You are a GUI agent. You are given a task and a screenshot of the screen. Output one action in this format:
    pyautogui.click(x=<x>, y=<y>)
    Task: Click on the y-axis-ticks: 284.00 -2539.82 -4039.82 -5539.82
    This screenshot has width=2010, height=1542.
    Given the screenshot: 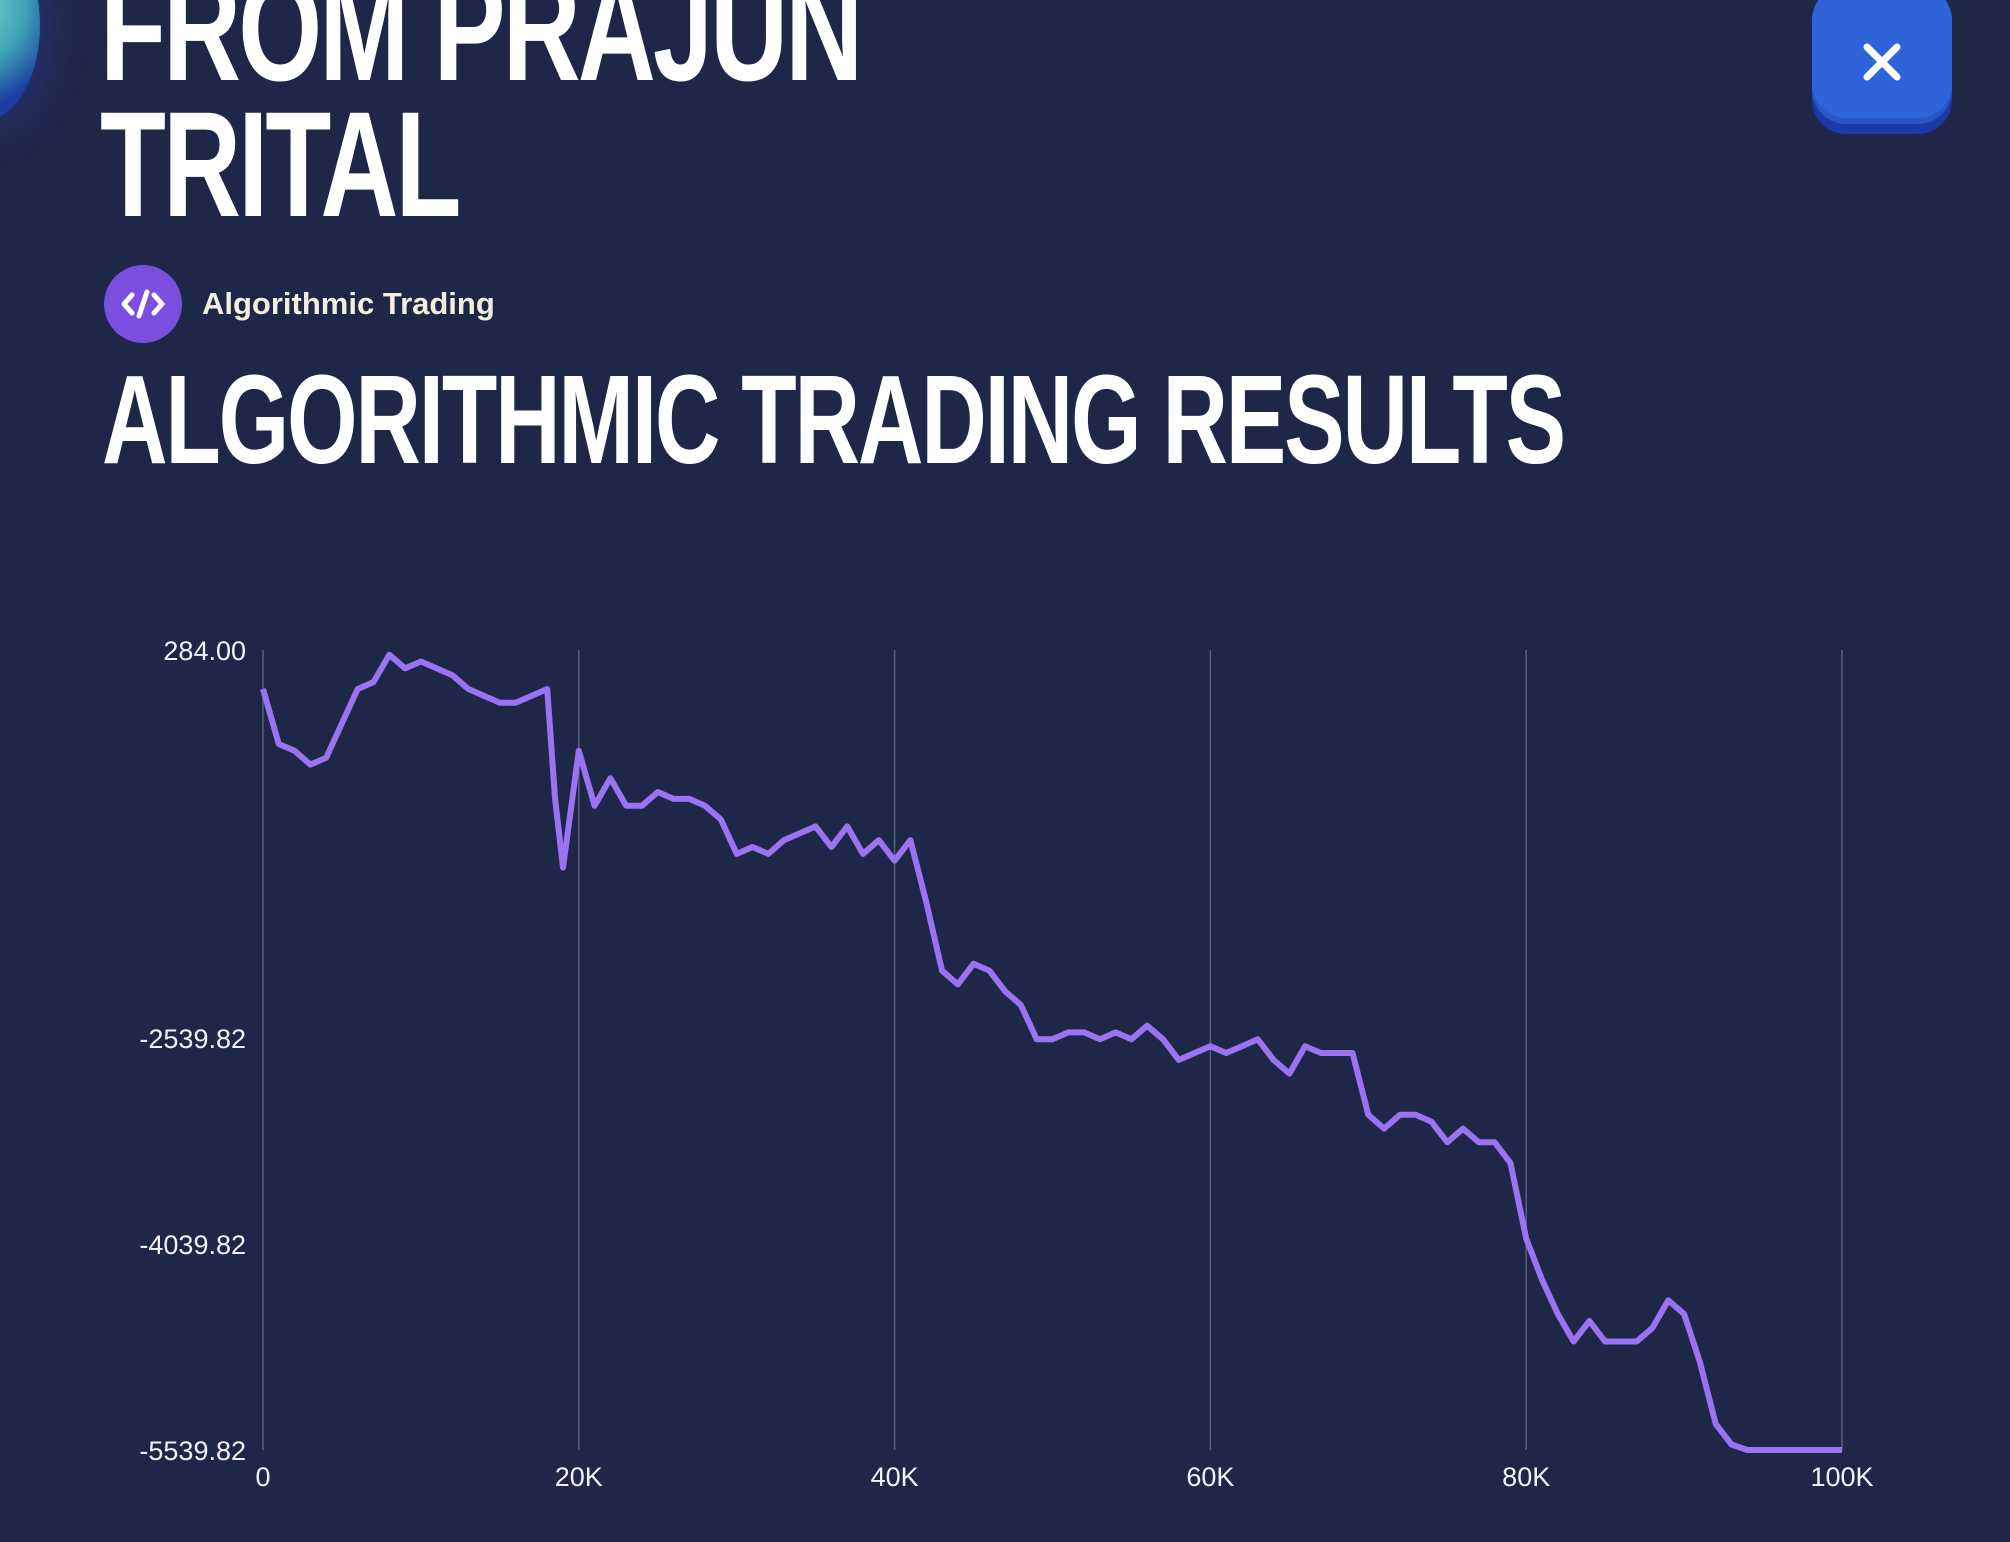 What is the action you would take?
    pyautogui.click(x=192, y=1051)
    